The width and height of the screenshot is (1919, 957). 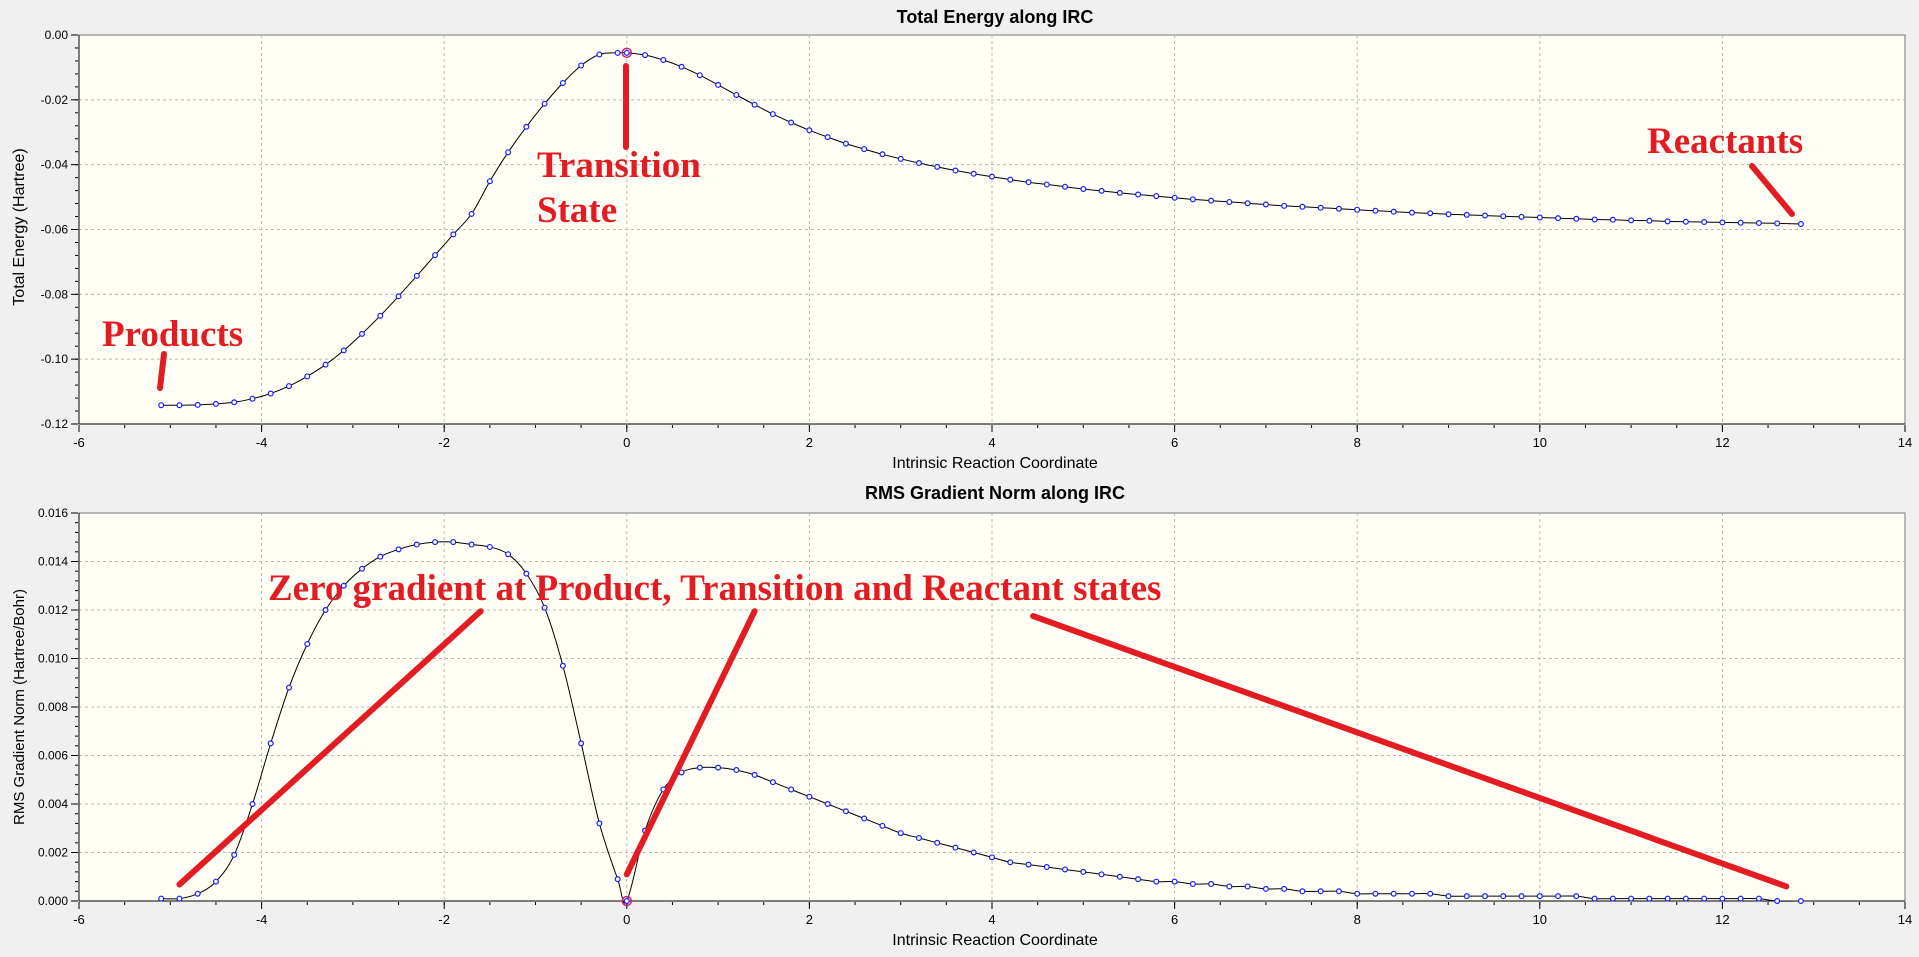 I want to click on y-tick-label: -0.10, so click(x=55, y=359).